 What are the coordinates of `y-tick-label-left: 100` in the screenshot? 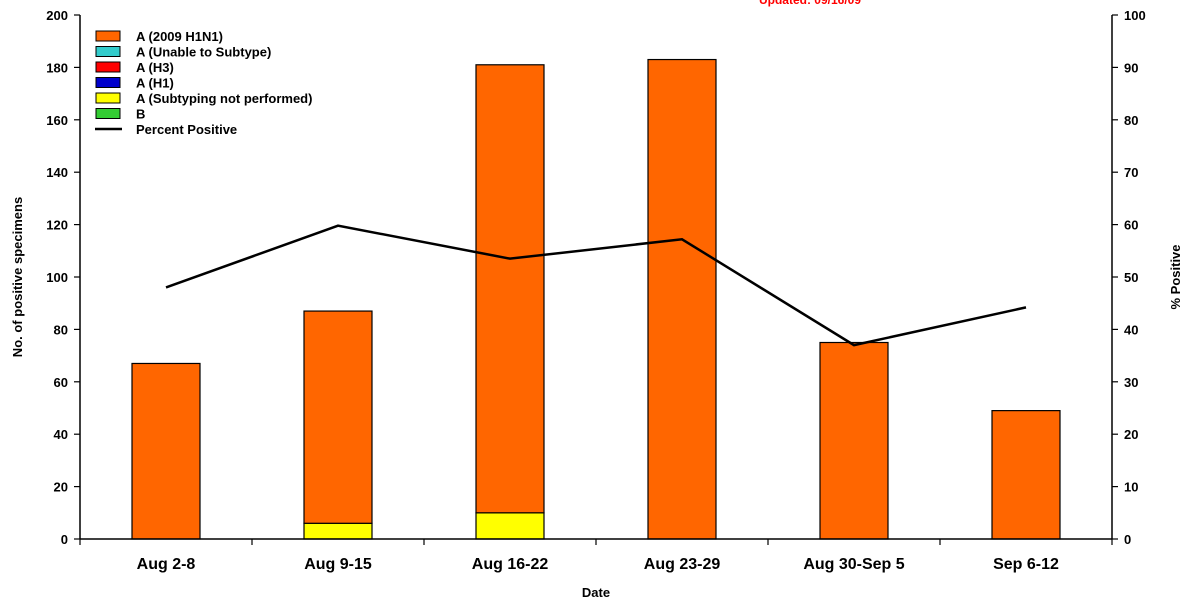 It's located at (57, 277).